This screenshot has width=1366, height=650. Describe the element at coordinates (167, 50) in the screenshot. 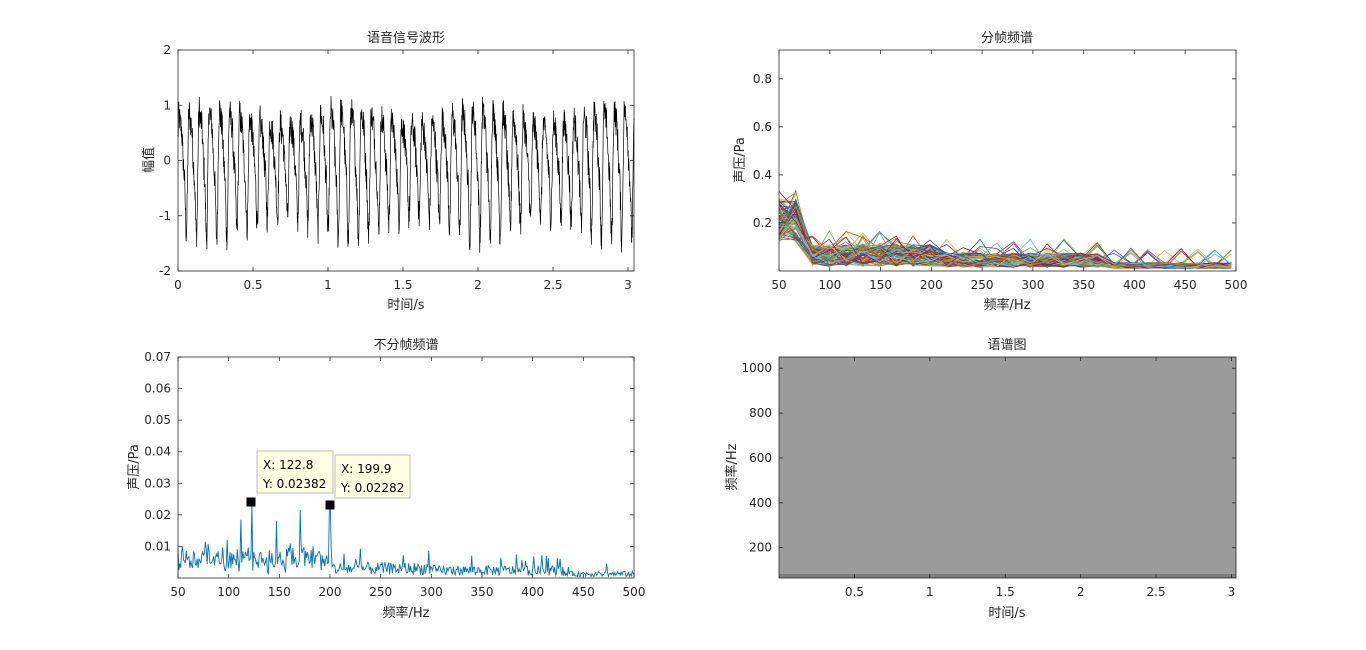

I see `ytick-label: 2` at that location.